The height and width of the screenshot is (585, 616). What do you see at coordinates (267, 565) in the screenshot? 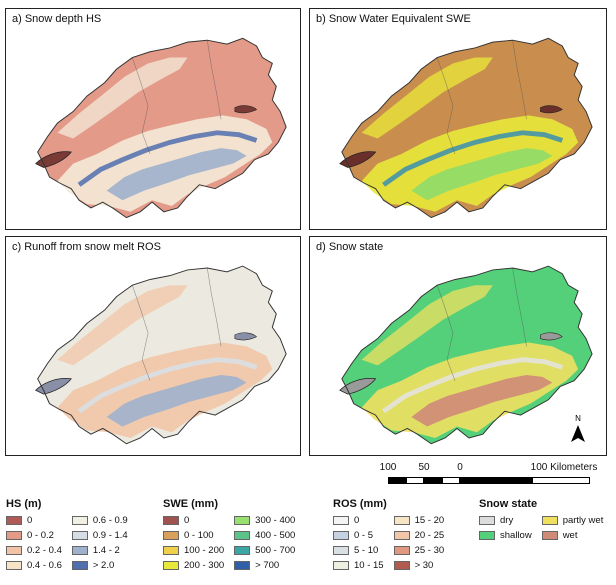
I see `legend-label: > 700` at bounding box center [267, 565].